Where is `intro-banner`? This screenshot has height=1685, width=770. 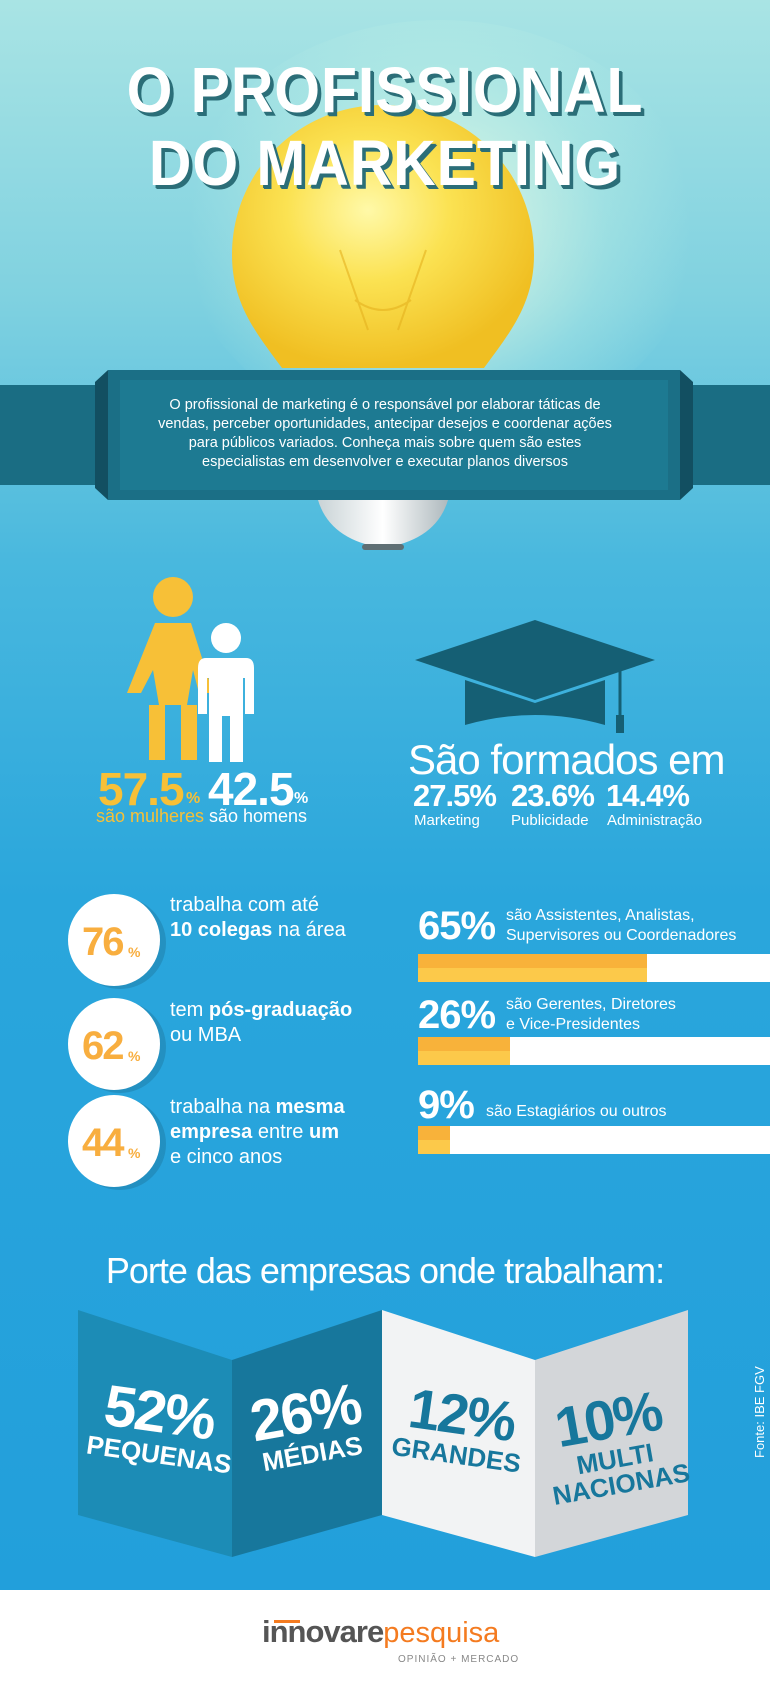 intro-banner is located at coordinates (385, 435).